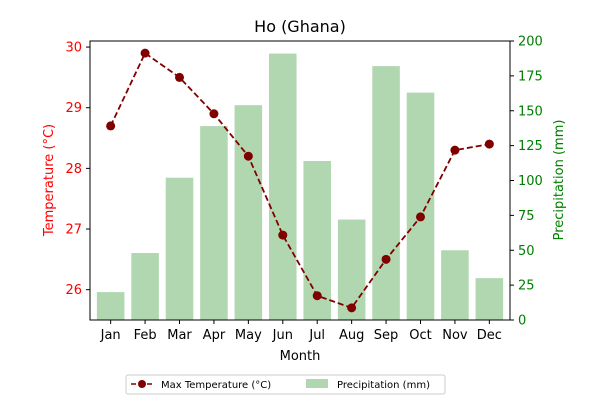 This screenshot has width=600, height=400. I want to click on temperature-point-mar, so click(180, 77).